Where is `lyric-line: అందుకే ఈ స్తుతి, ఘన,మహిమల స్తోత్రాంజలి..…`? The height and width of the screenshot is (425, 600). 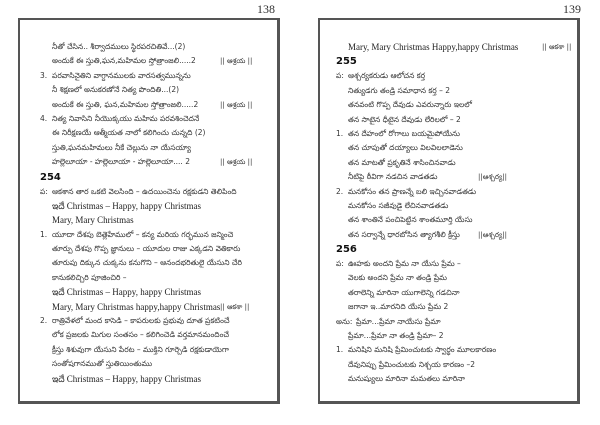 lyric-line: అందుకే ఈ స్తుతి, ఘన,మహిమల స్తోత్రాంజలి..… is located at coordinates (158, 105).